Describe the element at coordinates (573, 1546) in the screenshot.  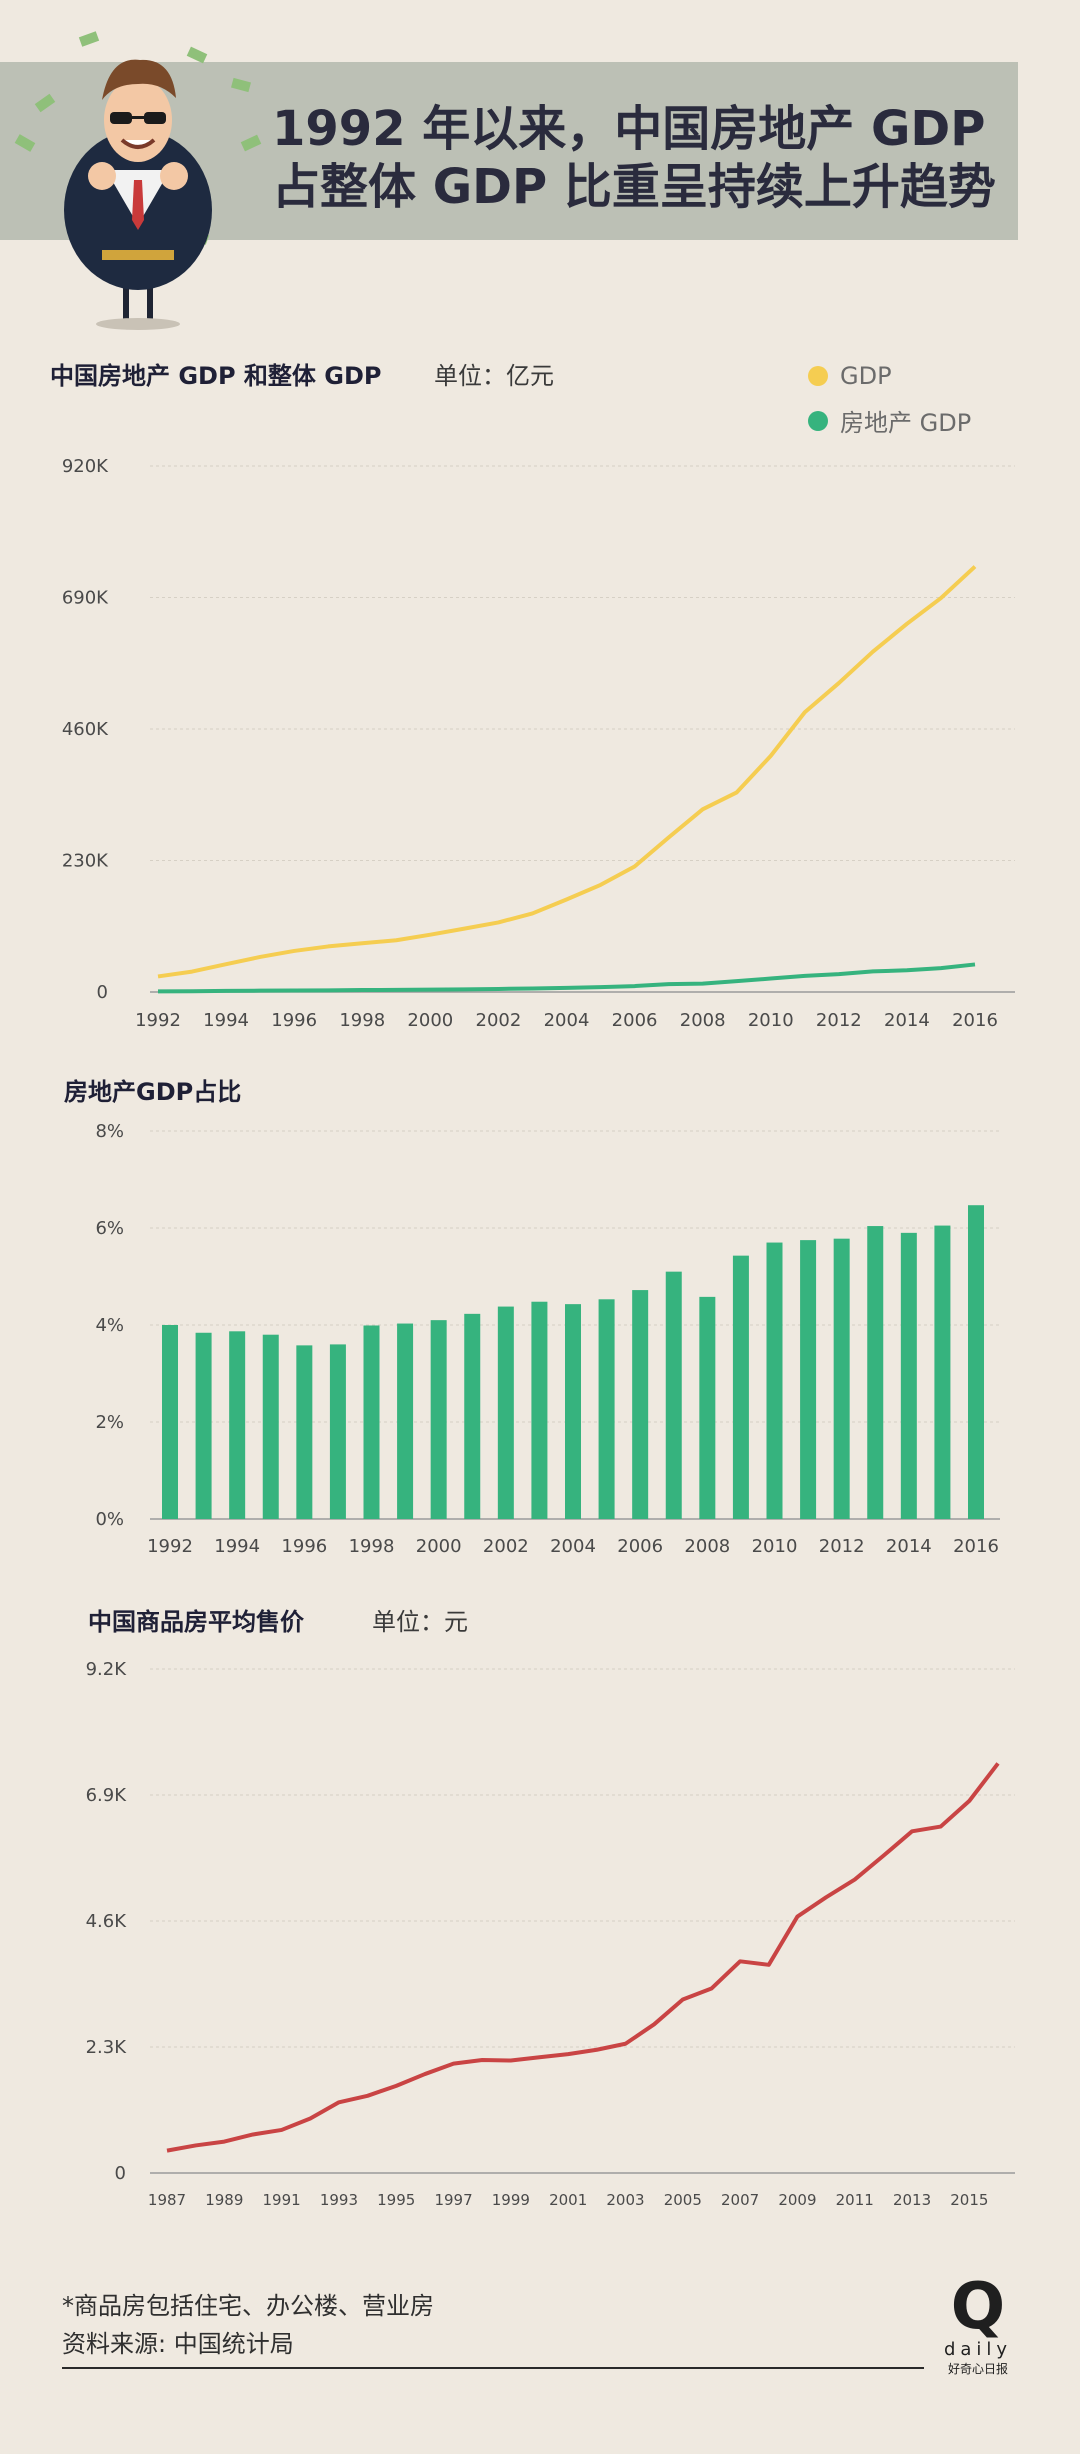
I see `x-tick-label: 2004` at that location.